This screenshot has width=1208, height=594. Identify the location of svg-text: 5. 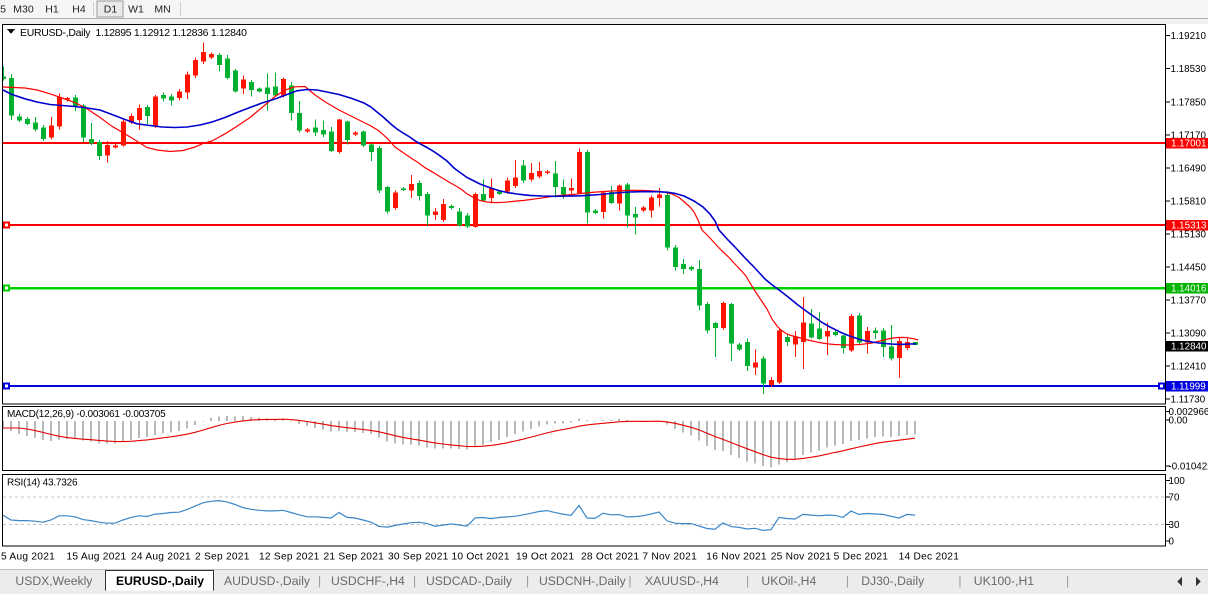
(3, 10).